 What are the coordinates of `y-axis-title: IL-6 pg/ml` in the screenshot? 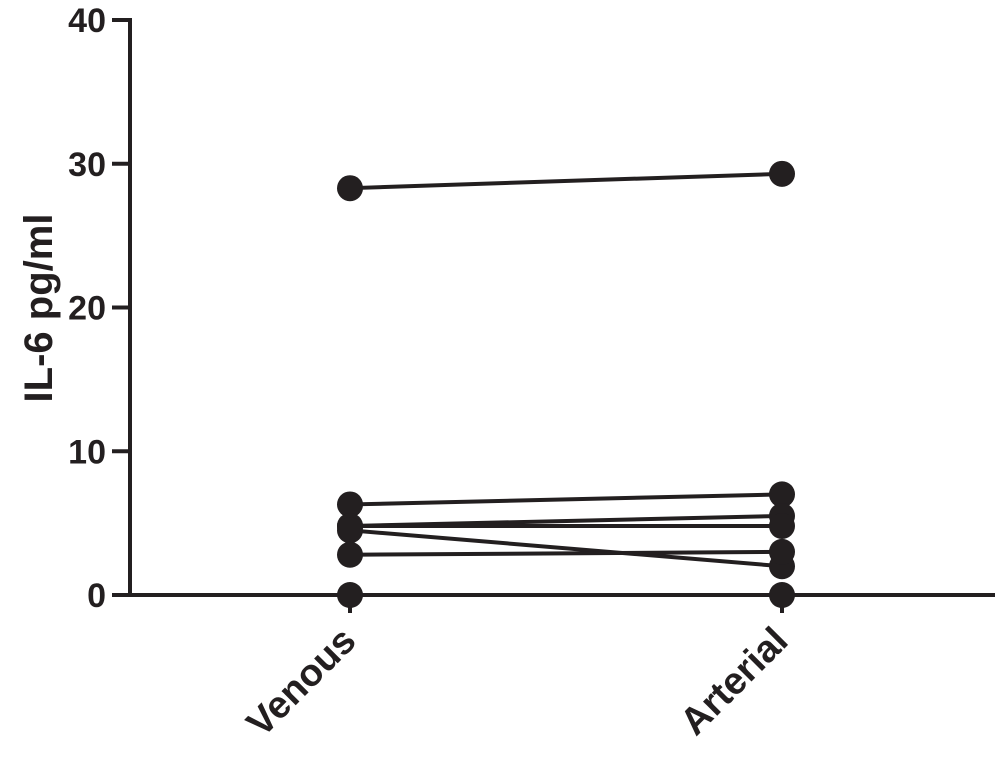 It's located at (39, 308).